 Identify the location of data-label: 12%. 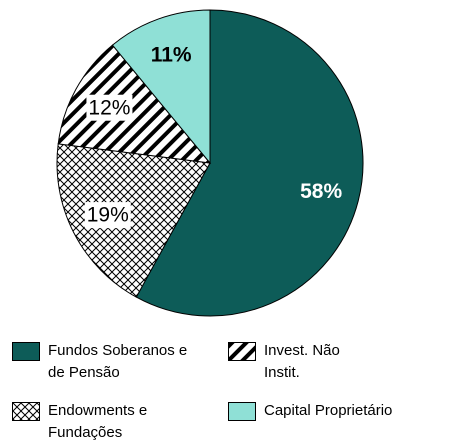
(109, 107).